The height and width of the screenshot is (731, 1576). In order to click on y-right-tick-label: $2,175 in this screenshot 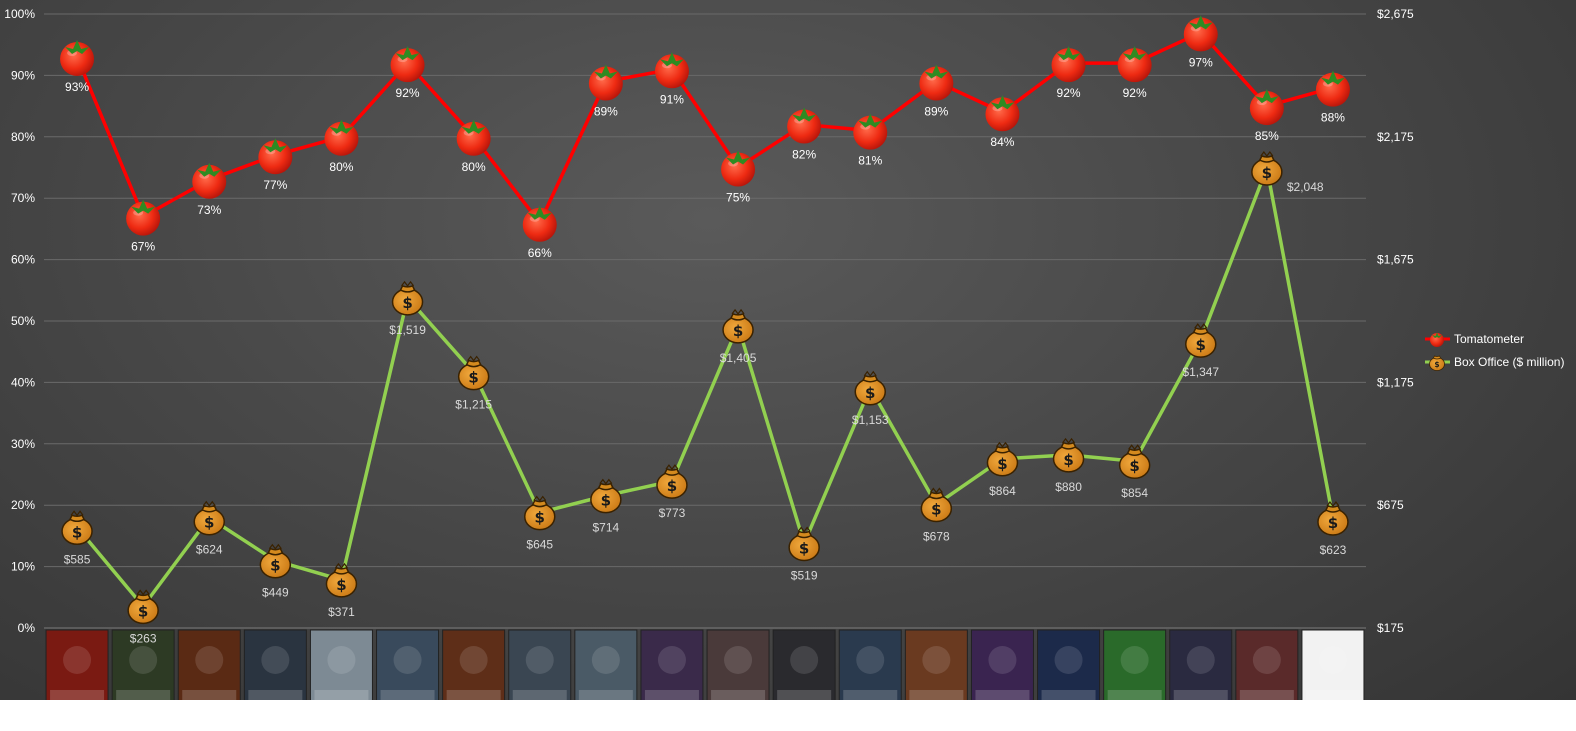, I will do `click(1395, 137)`.